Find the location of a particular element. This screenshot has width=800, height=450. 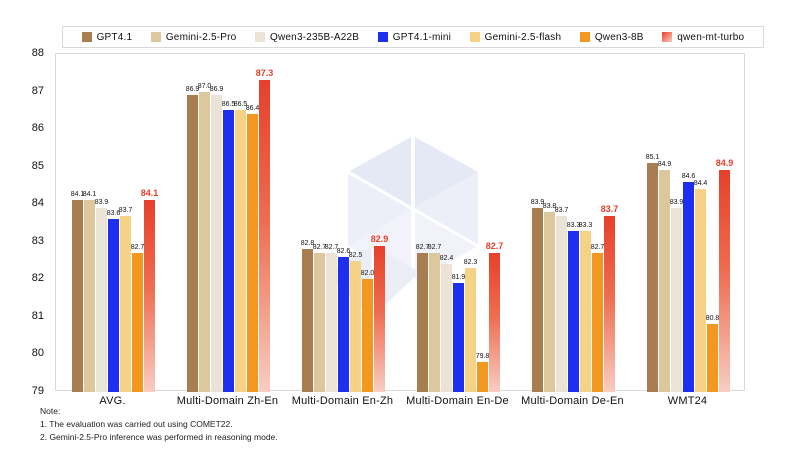

y-tick-label: 87 is located at coordinates (37, 90).